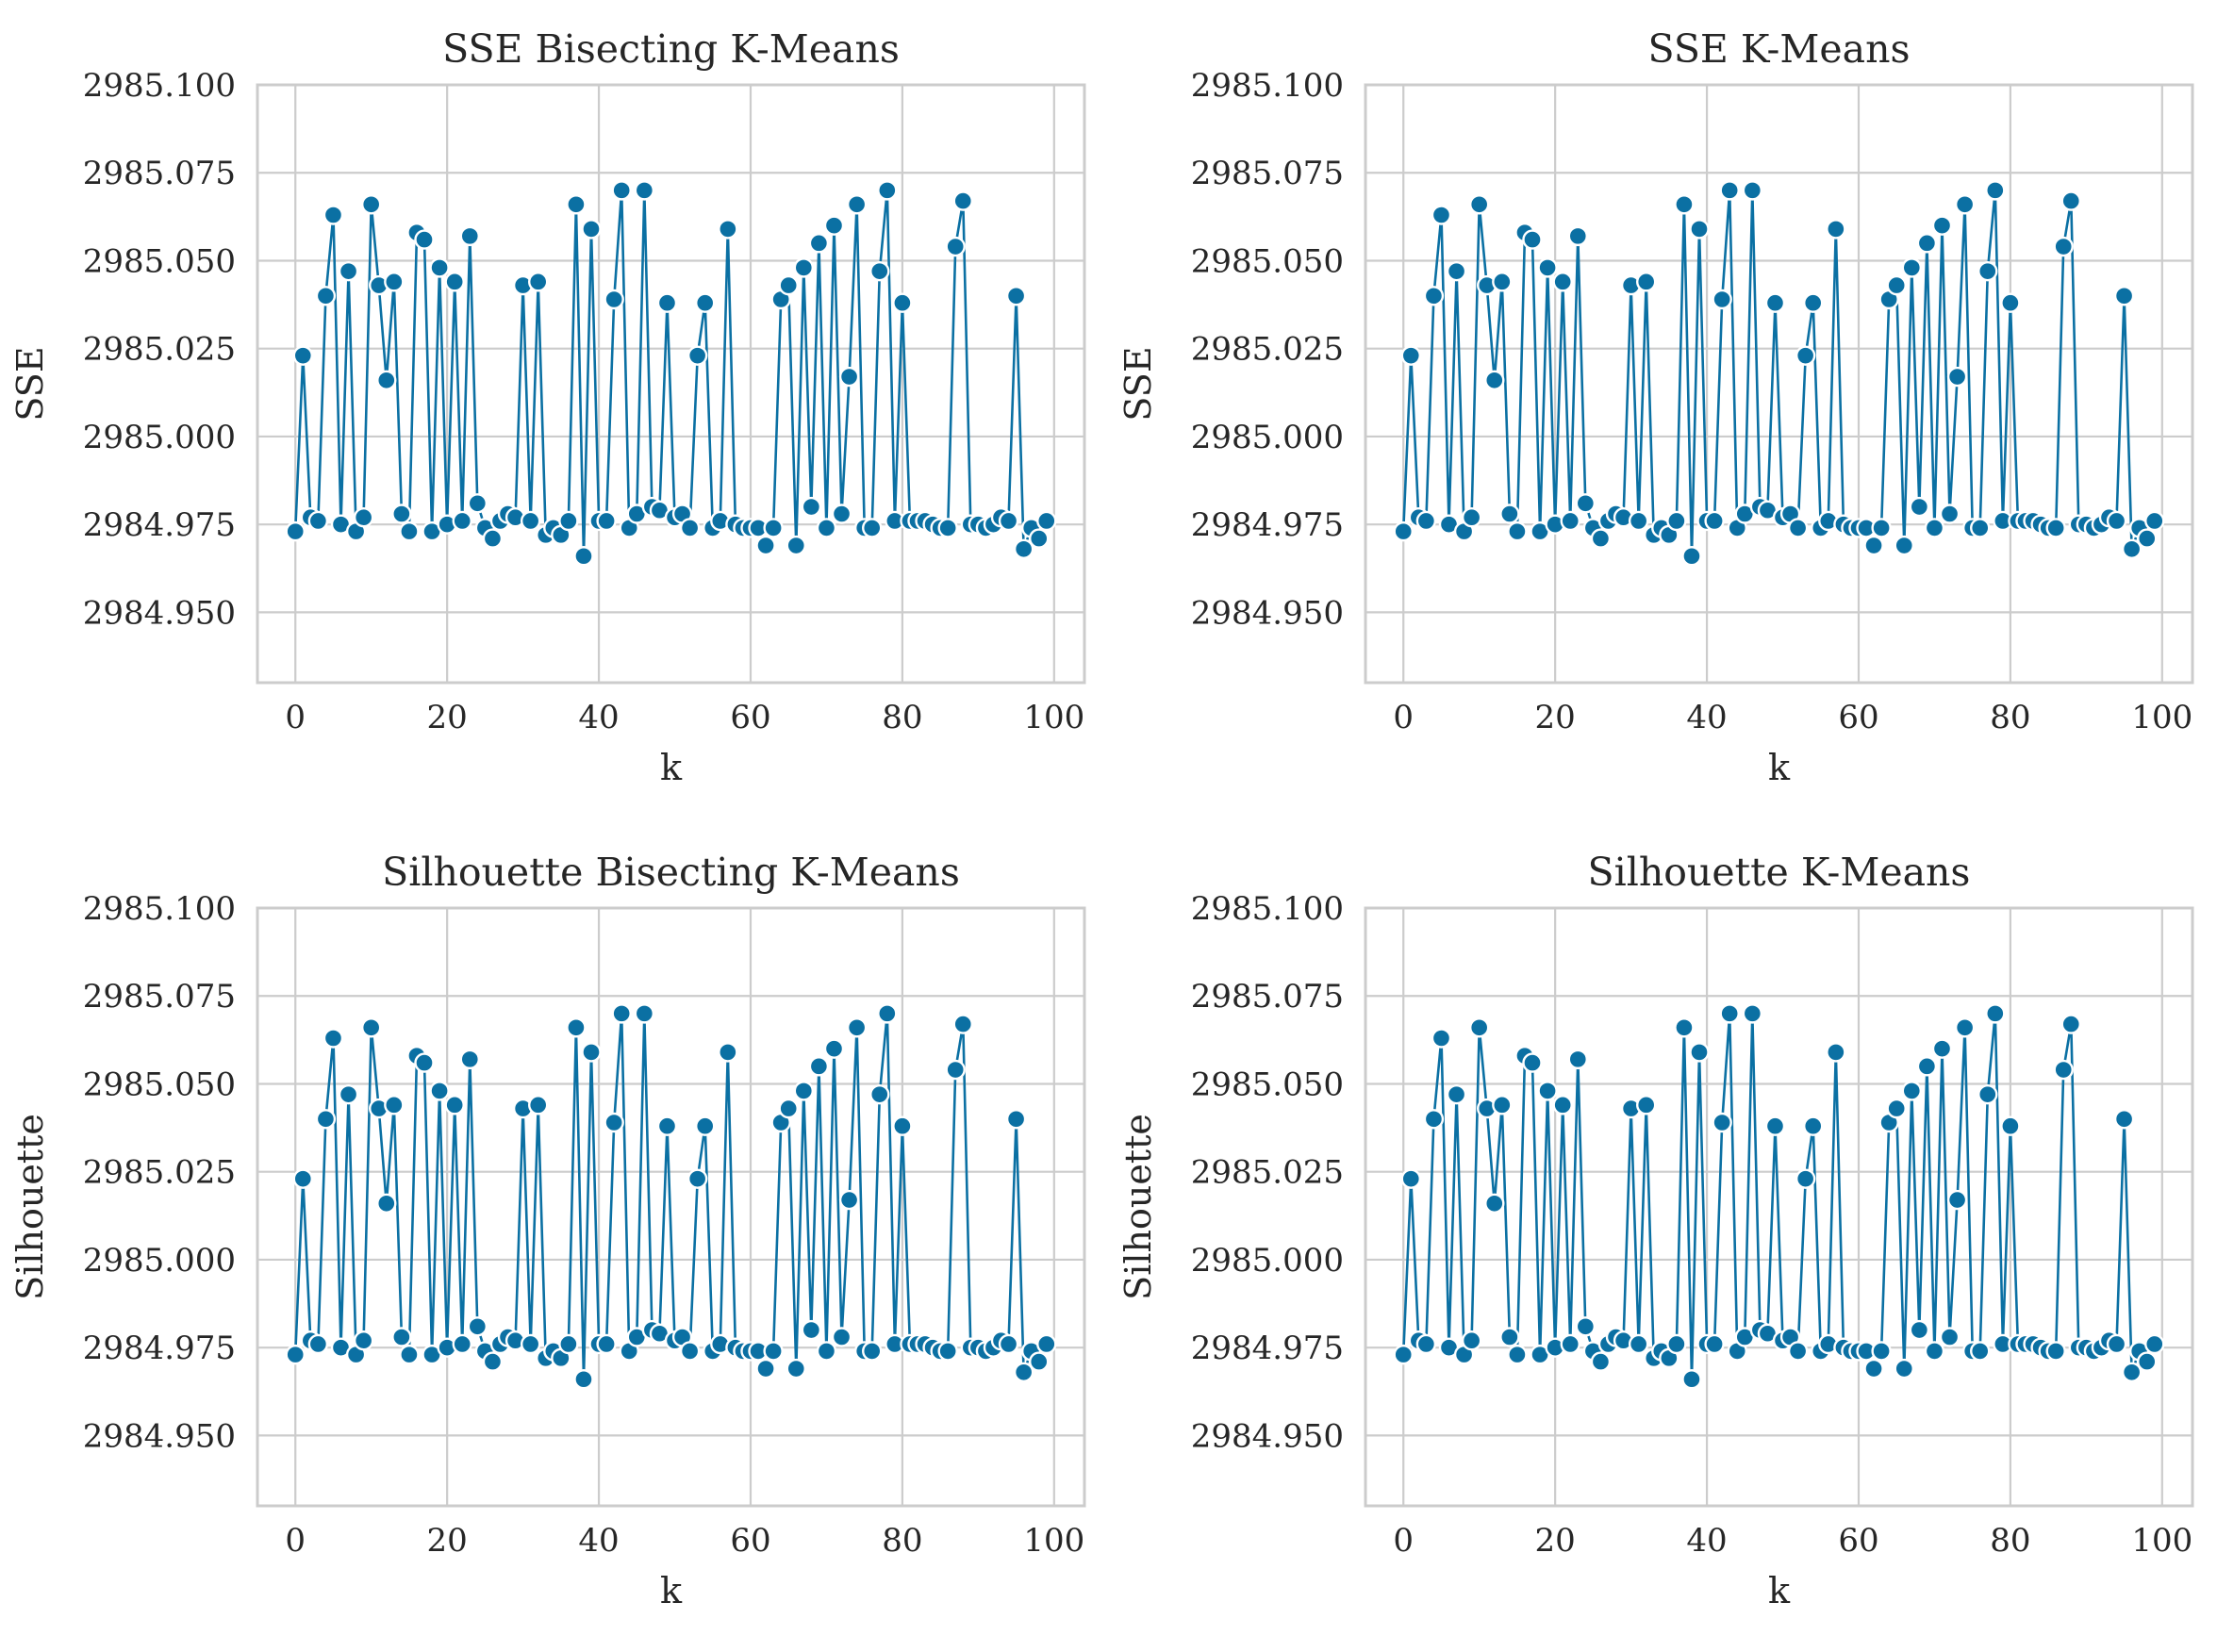 This screenshot has width=2217, height=1652. What do you see at coordinates (159, 437) in the screenshot?
I see `y-tick-label: 2985.000` at bounding box center [159, 437].